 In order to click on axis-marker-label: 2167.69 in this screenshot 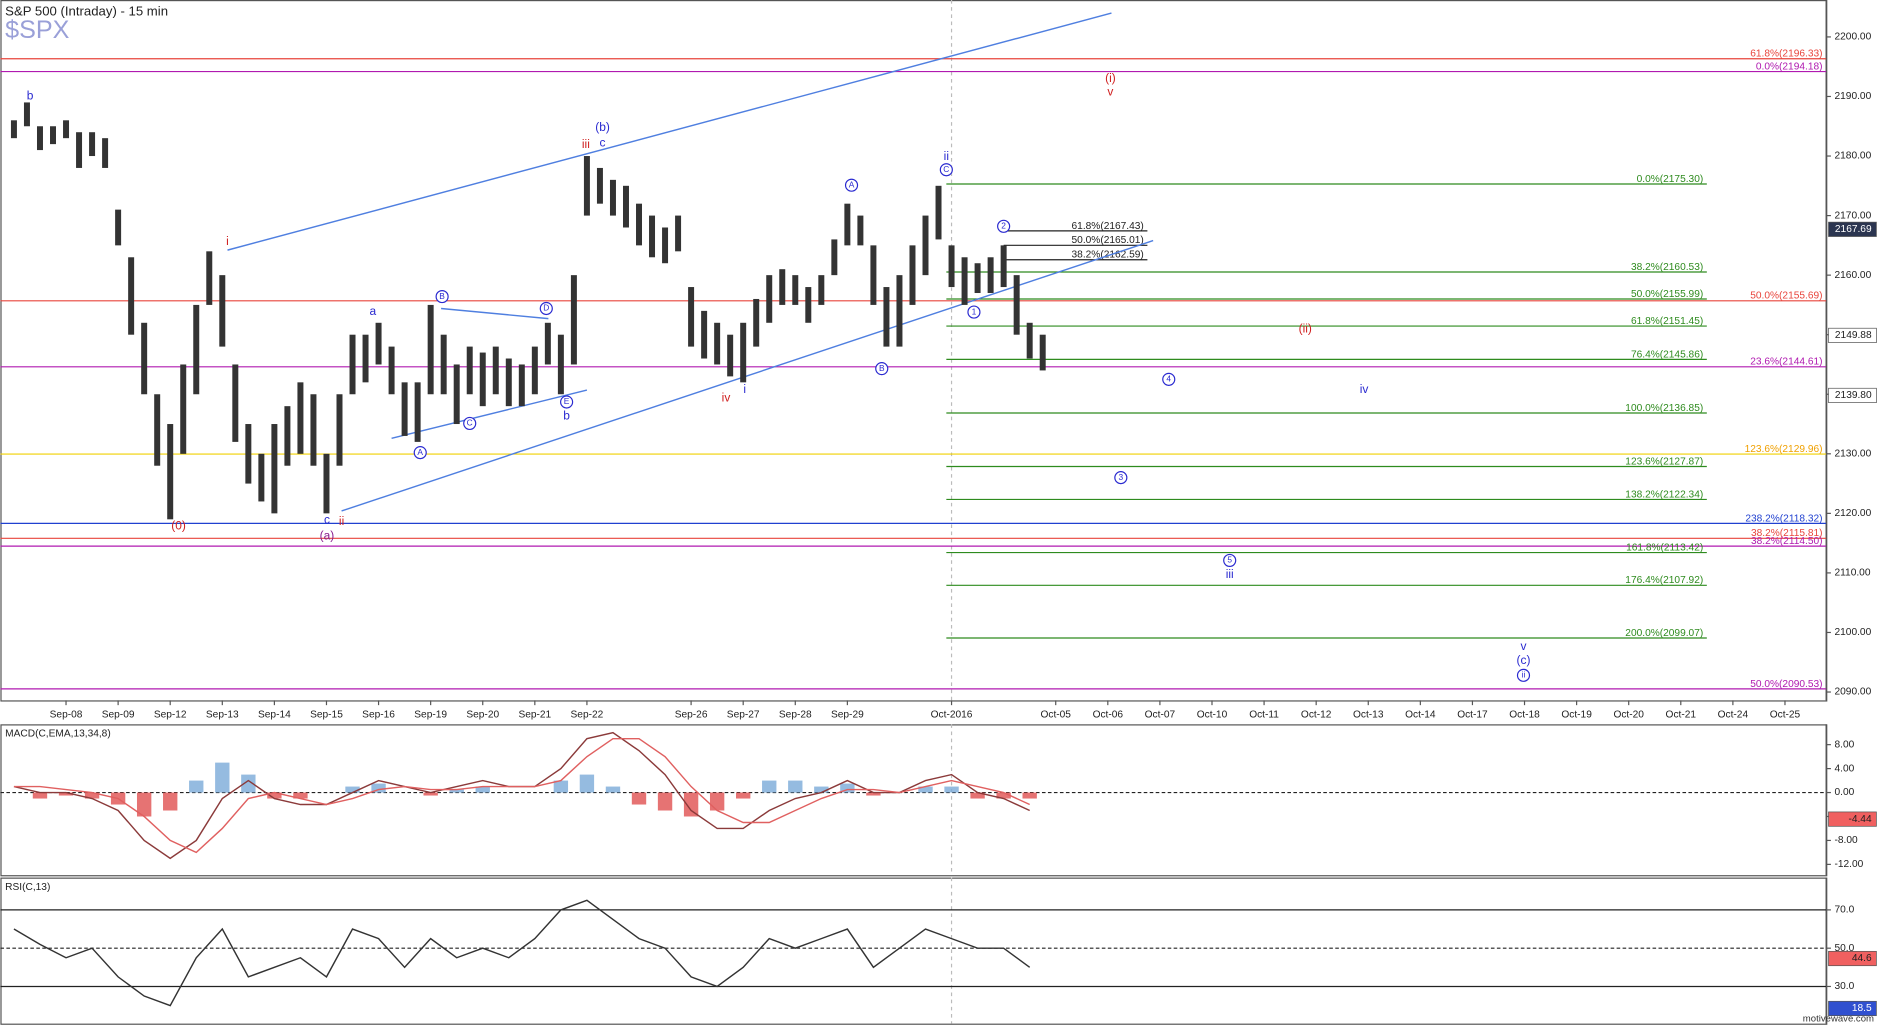, I will do `click(1853, 229)`.